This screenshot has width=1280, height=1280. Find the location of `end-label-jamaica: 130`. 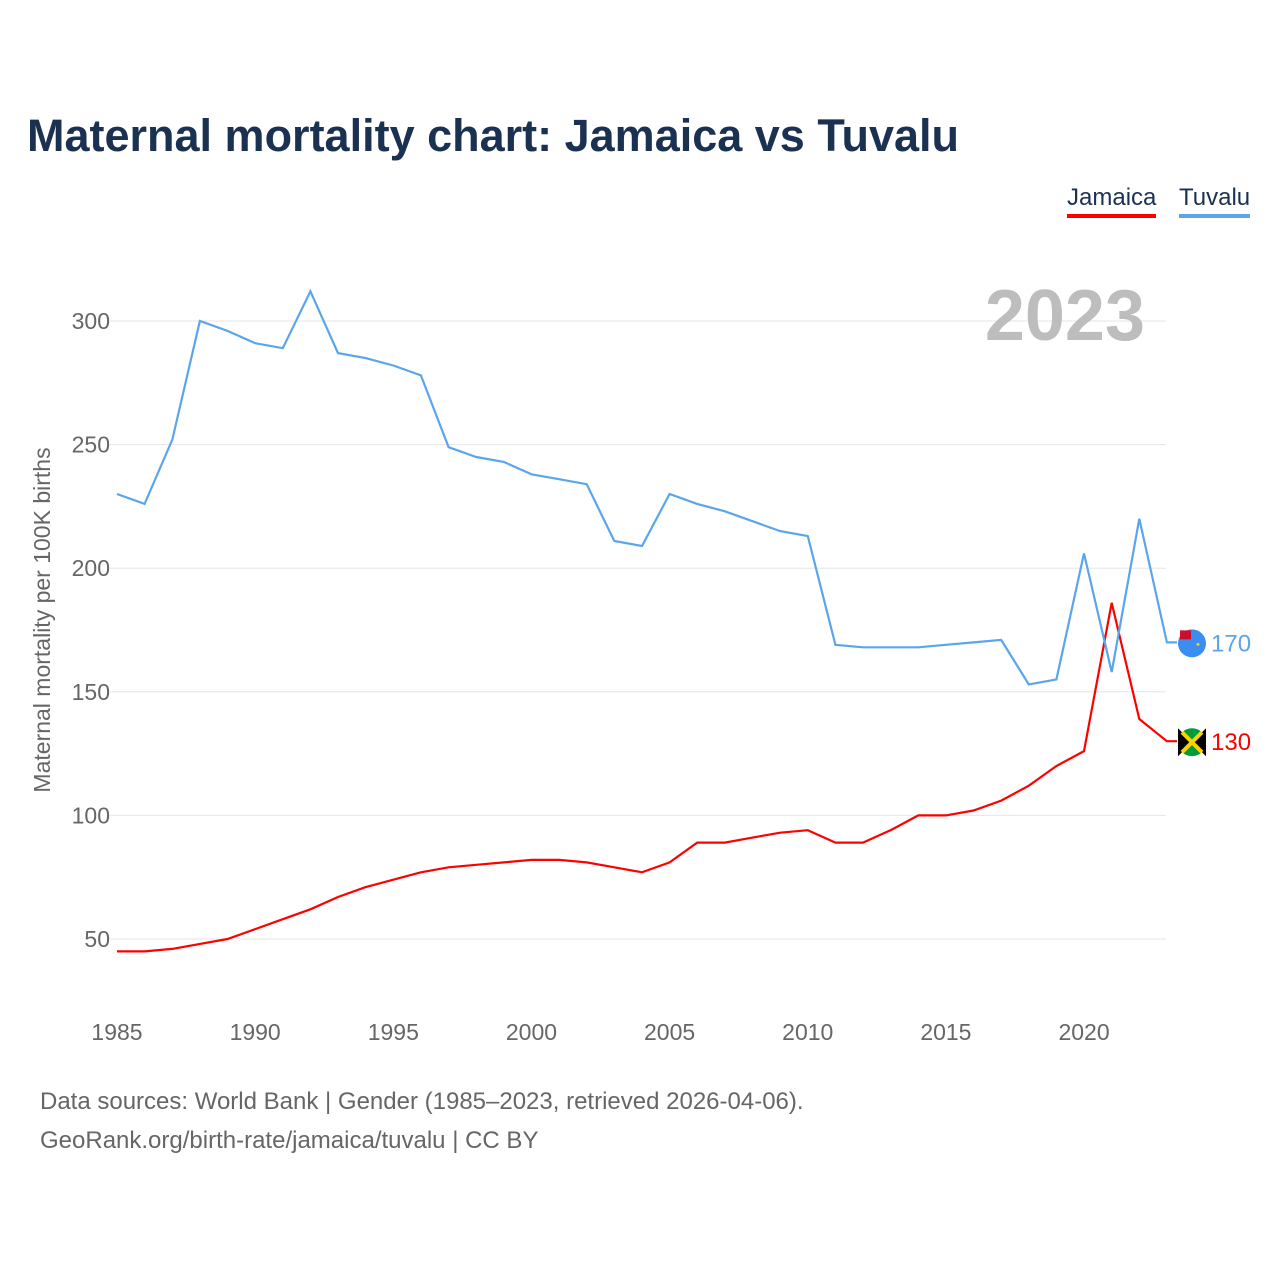

end-label-jamaica: 130 is located at coordinates (1231, 742).